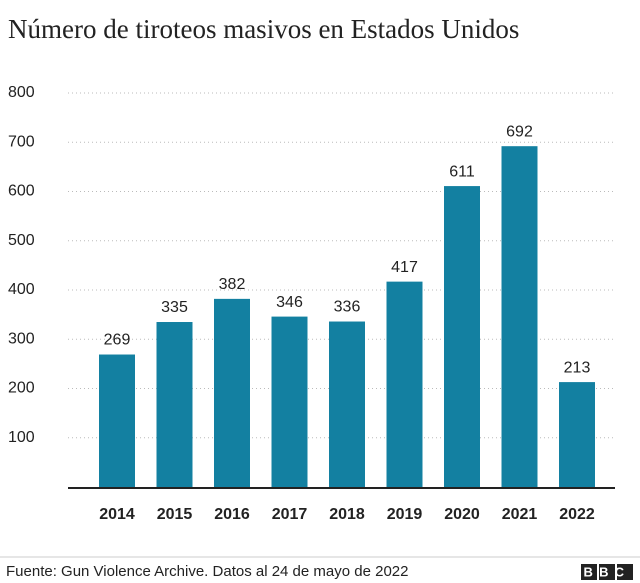  Describe the element at coordinates (462, 171) in the screenshot. I see `value-label: 611` at that location.